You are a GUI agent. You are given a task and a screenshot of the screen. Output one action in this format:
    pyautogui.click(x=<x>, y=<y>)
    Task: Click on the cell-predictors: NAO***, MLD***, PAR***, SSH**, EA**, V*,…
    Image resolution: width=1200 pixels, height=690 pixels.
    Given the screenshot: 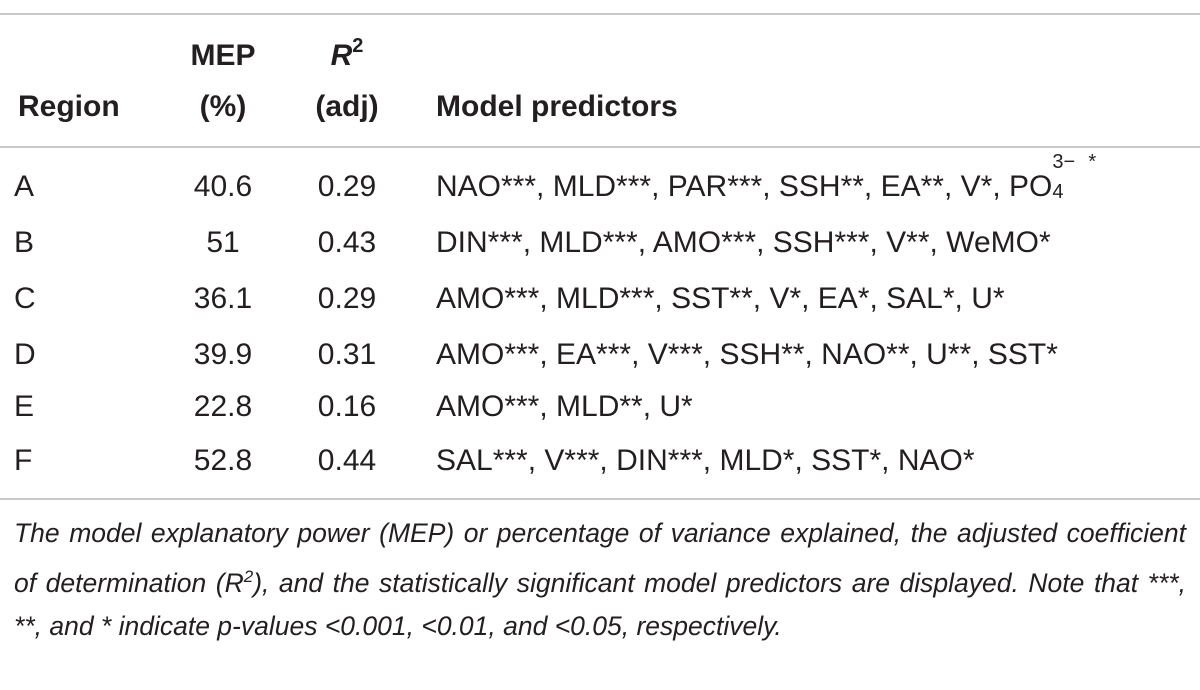 What is the action you would take?
    pyautogui.click(x=766, y=177)
    